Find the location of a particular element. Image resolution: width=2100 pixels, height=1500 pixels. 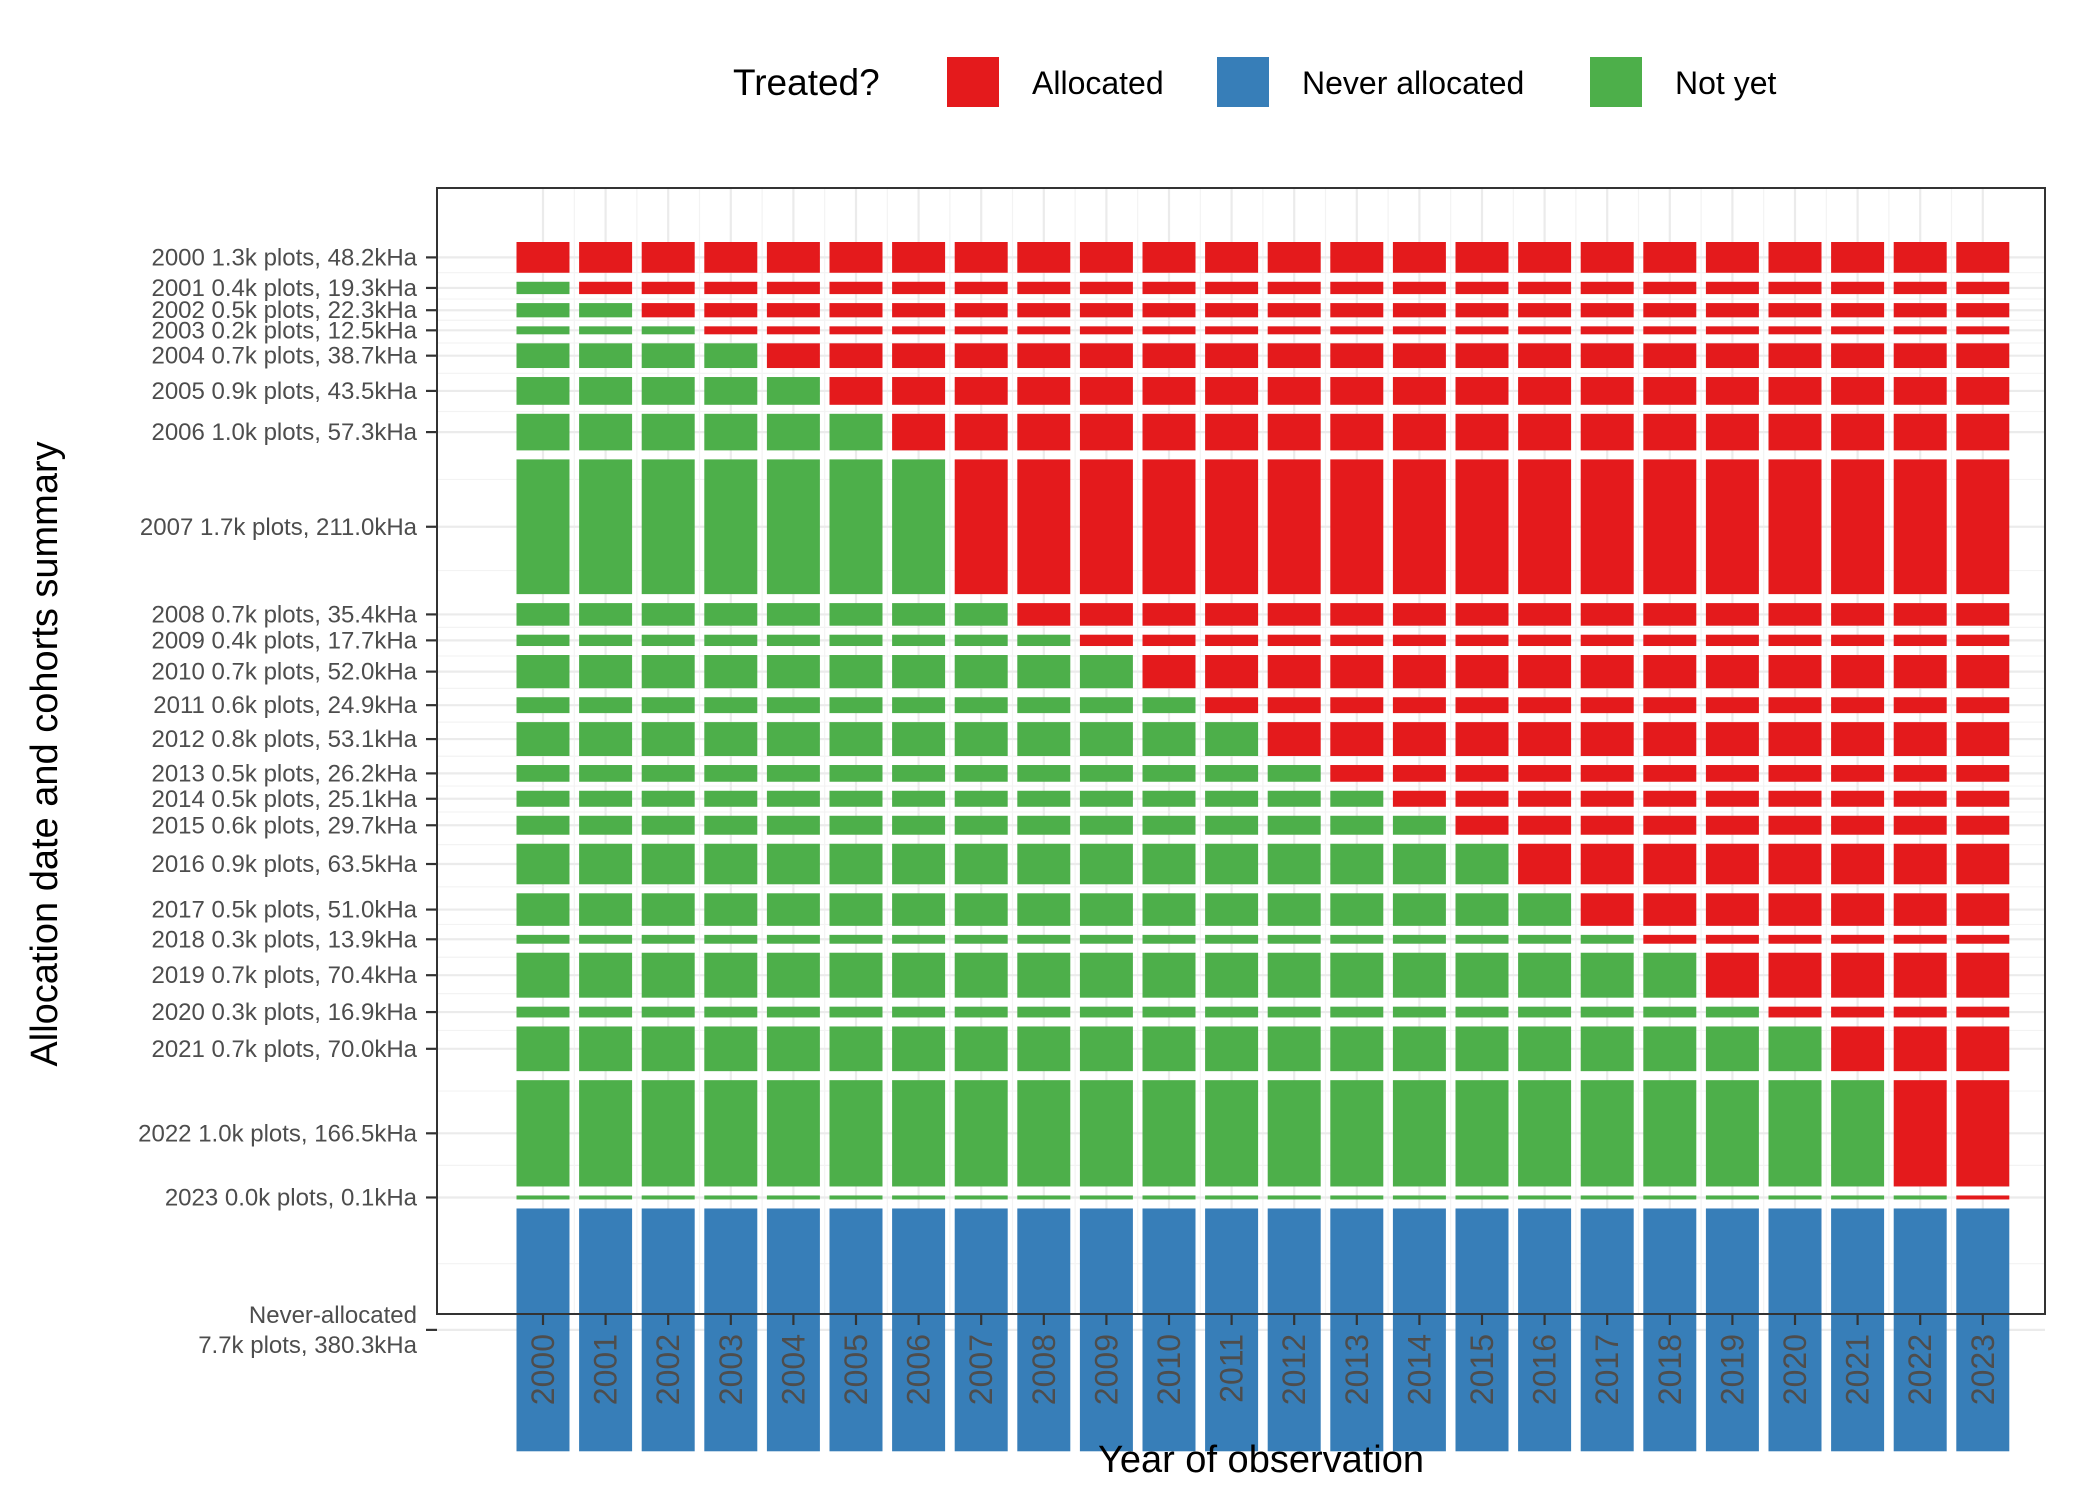

x-tick-label: 2000 is located at coordinates (543, 1369).